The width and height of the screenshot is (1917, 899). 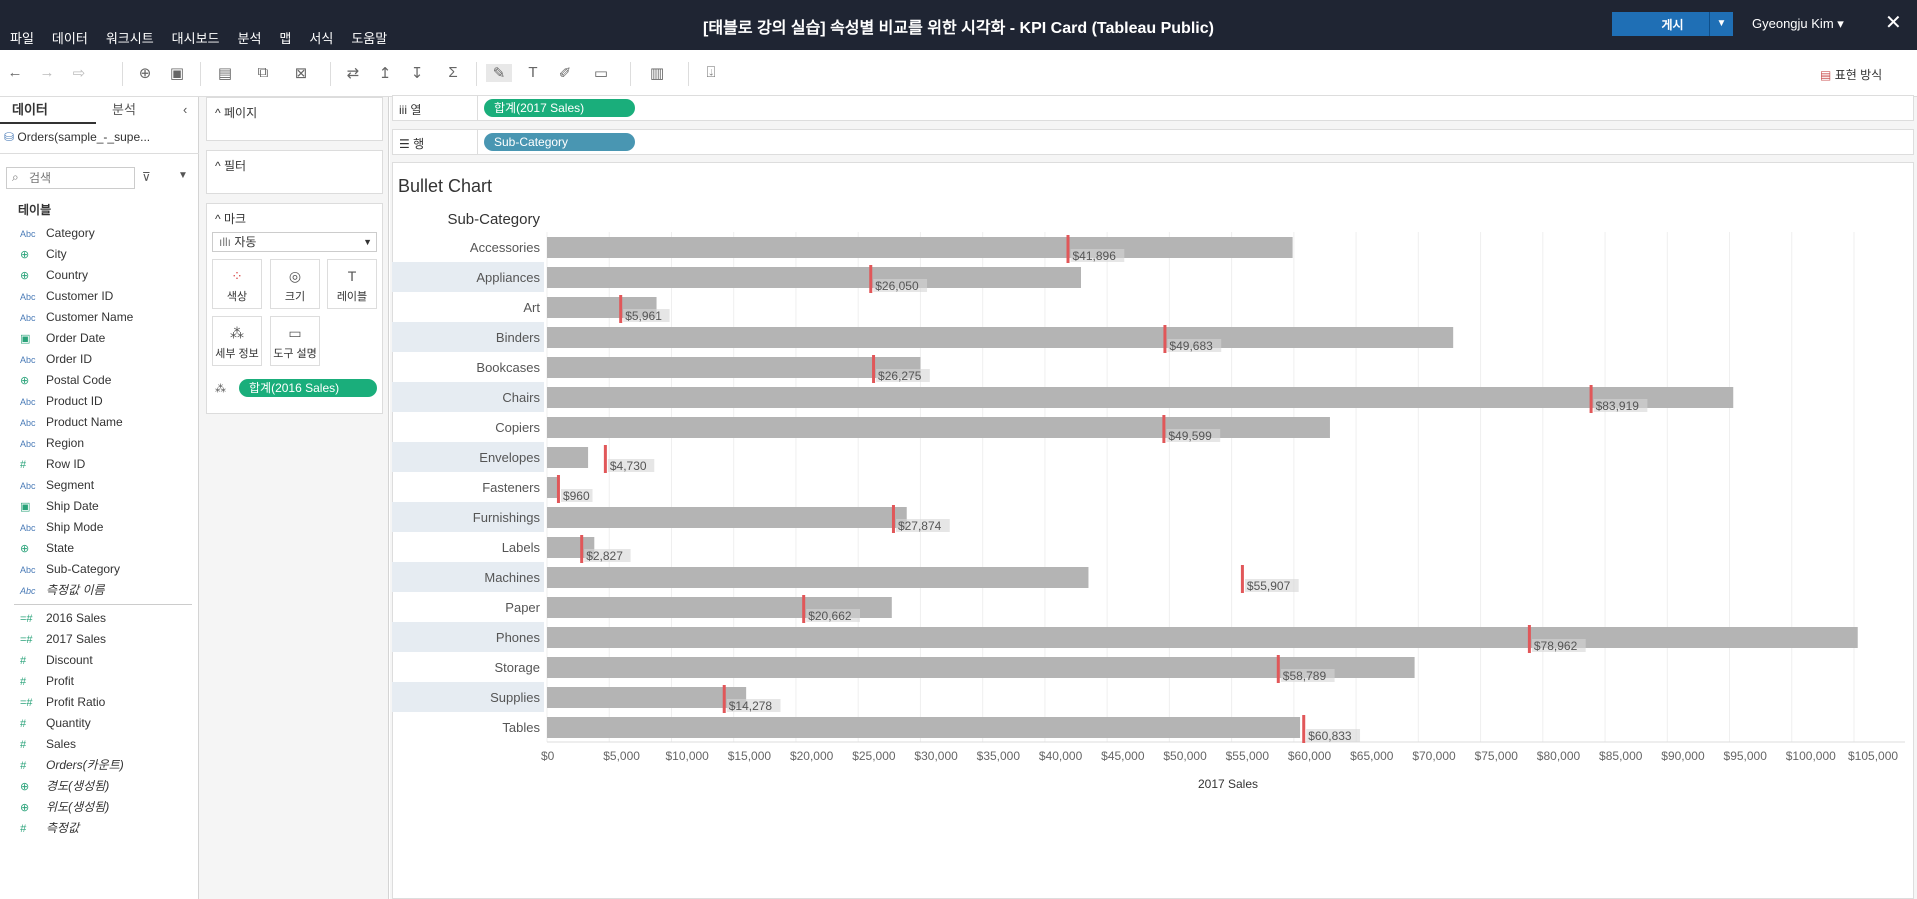 What do you see at coordinates (185, 109) in the screenshot?
I see `collapse-icon: ‹` at bounding box center [185, 109].